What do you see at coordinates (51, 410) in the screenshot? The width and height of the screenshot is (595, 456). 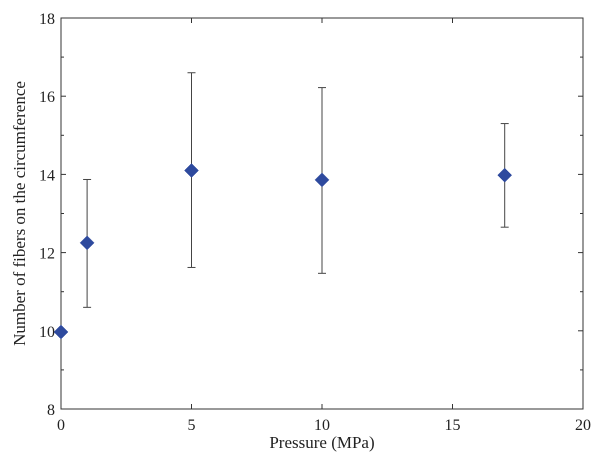 I see `y-tick-label: 8` at bounding box center [51, 410].